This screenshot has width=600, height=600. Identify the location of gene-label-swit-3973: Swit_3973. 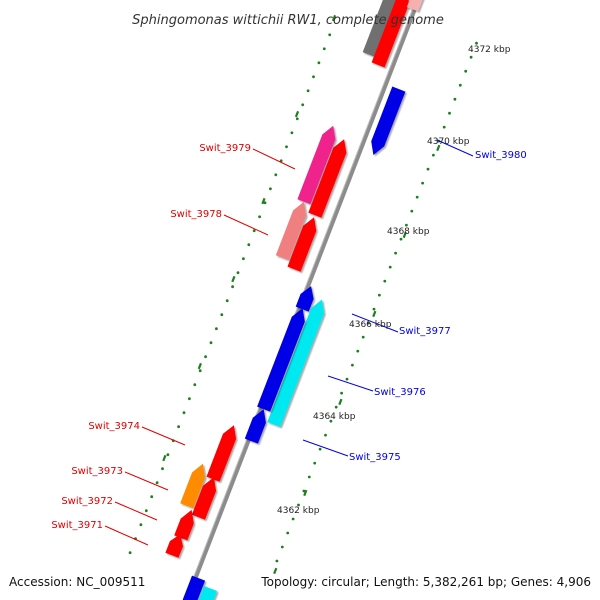
(97, 471).